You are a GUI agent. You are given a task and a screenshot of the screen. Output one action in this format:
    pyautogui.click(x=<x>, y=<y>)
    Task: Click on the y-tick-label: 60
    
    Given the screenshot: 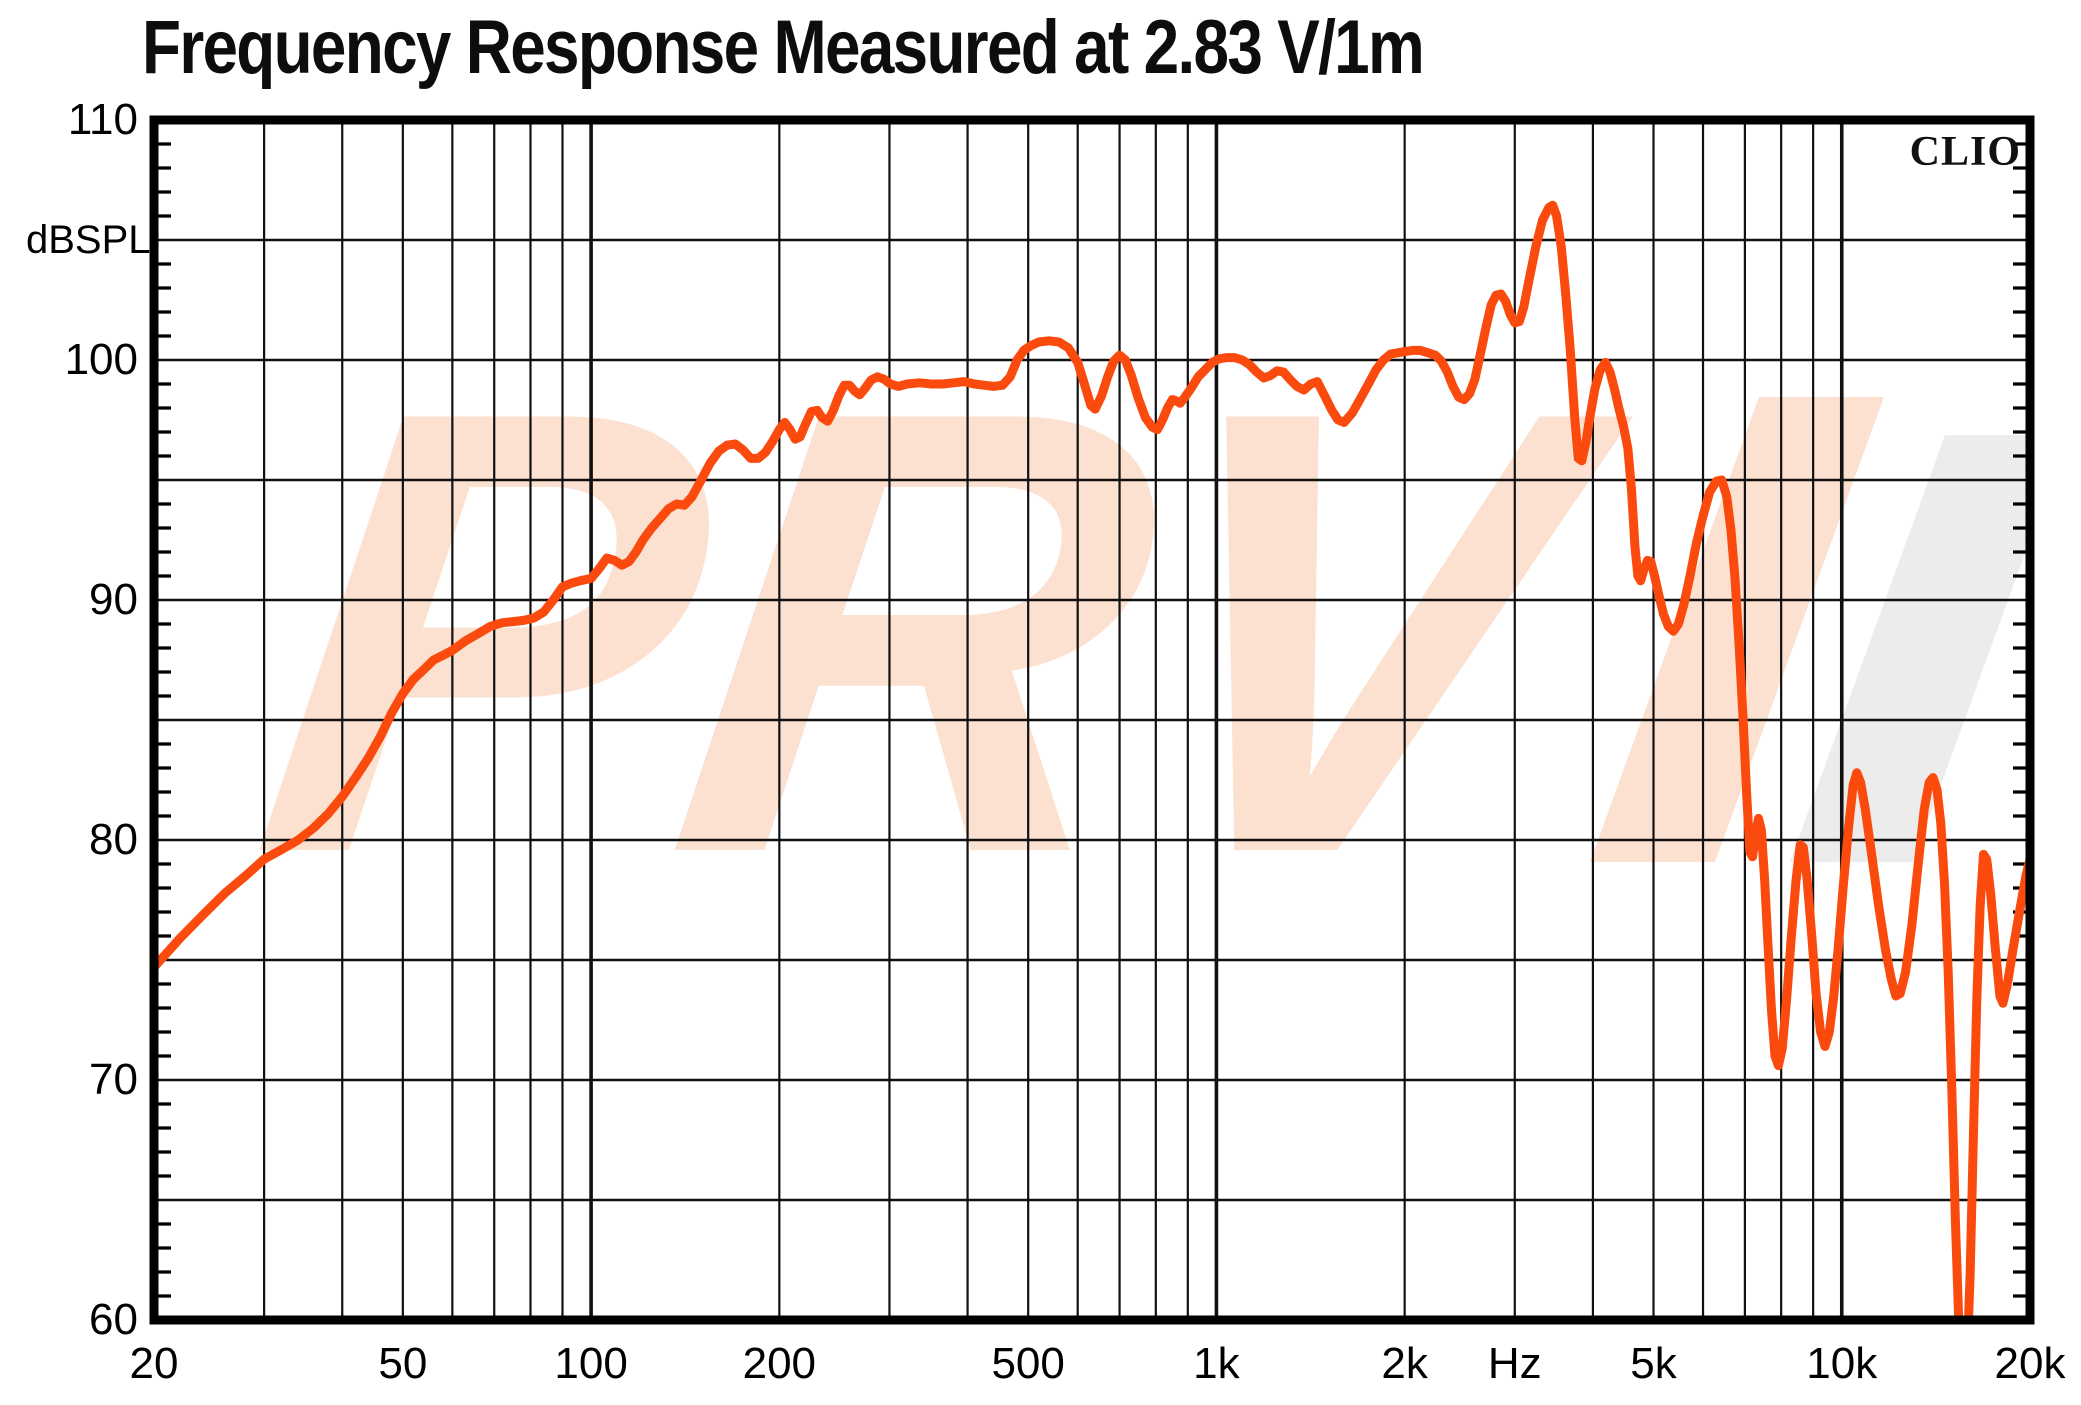 What is the action you would take?
    pyautogui.click(x=113, y=1319)
    